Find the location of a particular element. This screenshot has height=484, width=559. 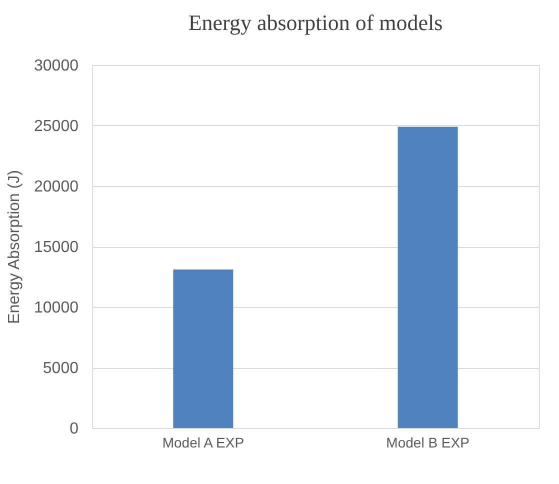

x-tick-label: Model A EXP is located at coordinates (203, 442).